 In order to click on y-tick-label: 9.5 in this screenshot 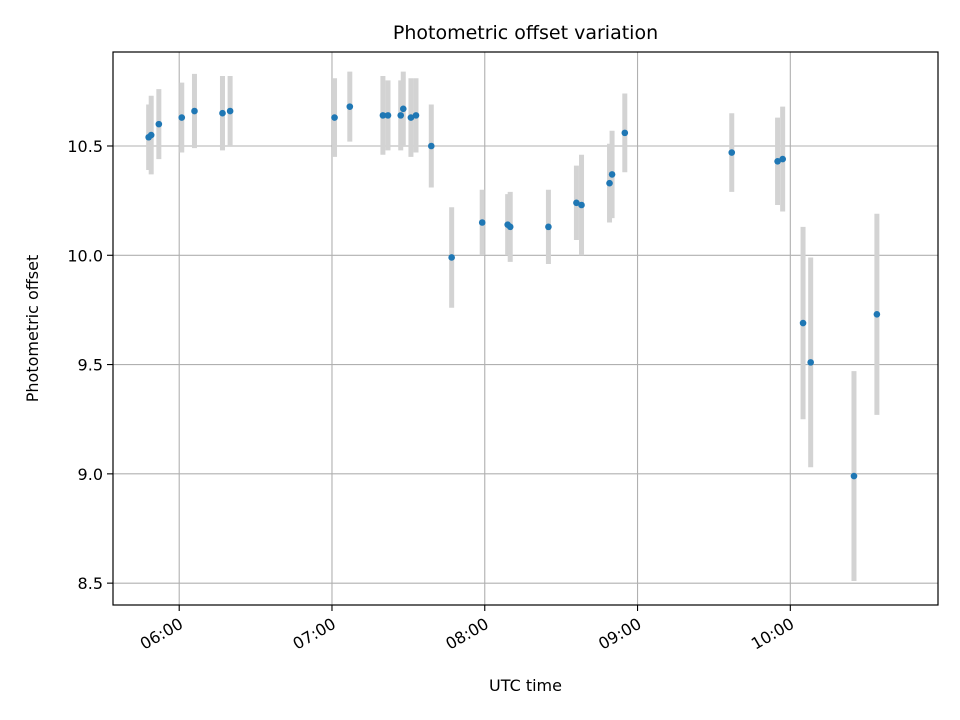, I will do `click(90, 365)`.